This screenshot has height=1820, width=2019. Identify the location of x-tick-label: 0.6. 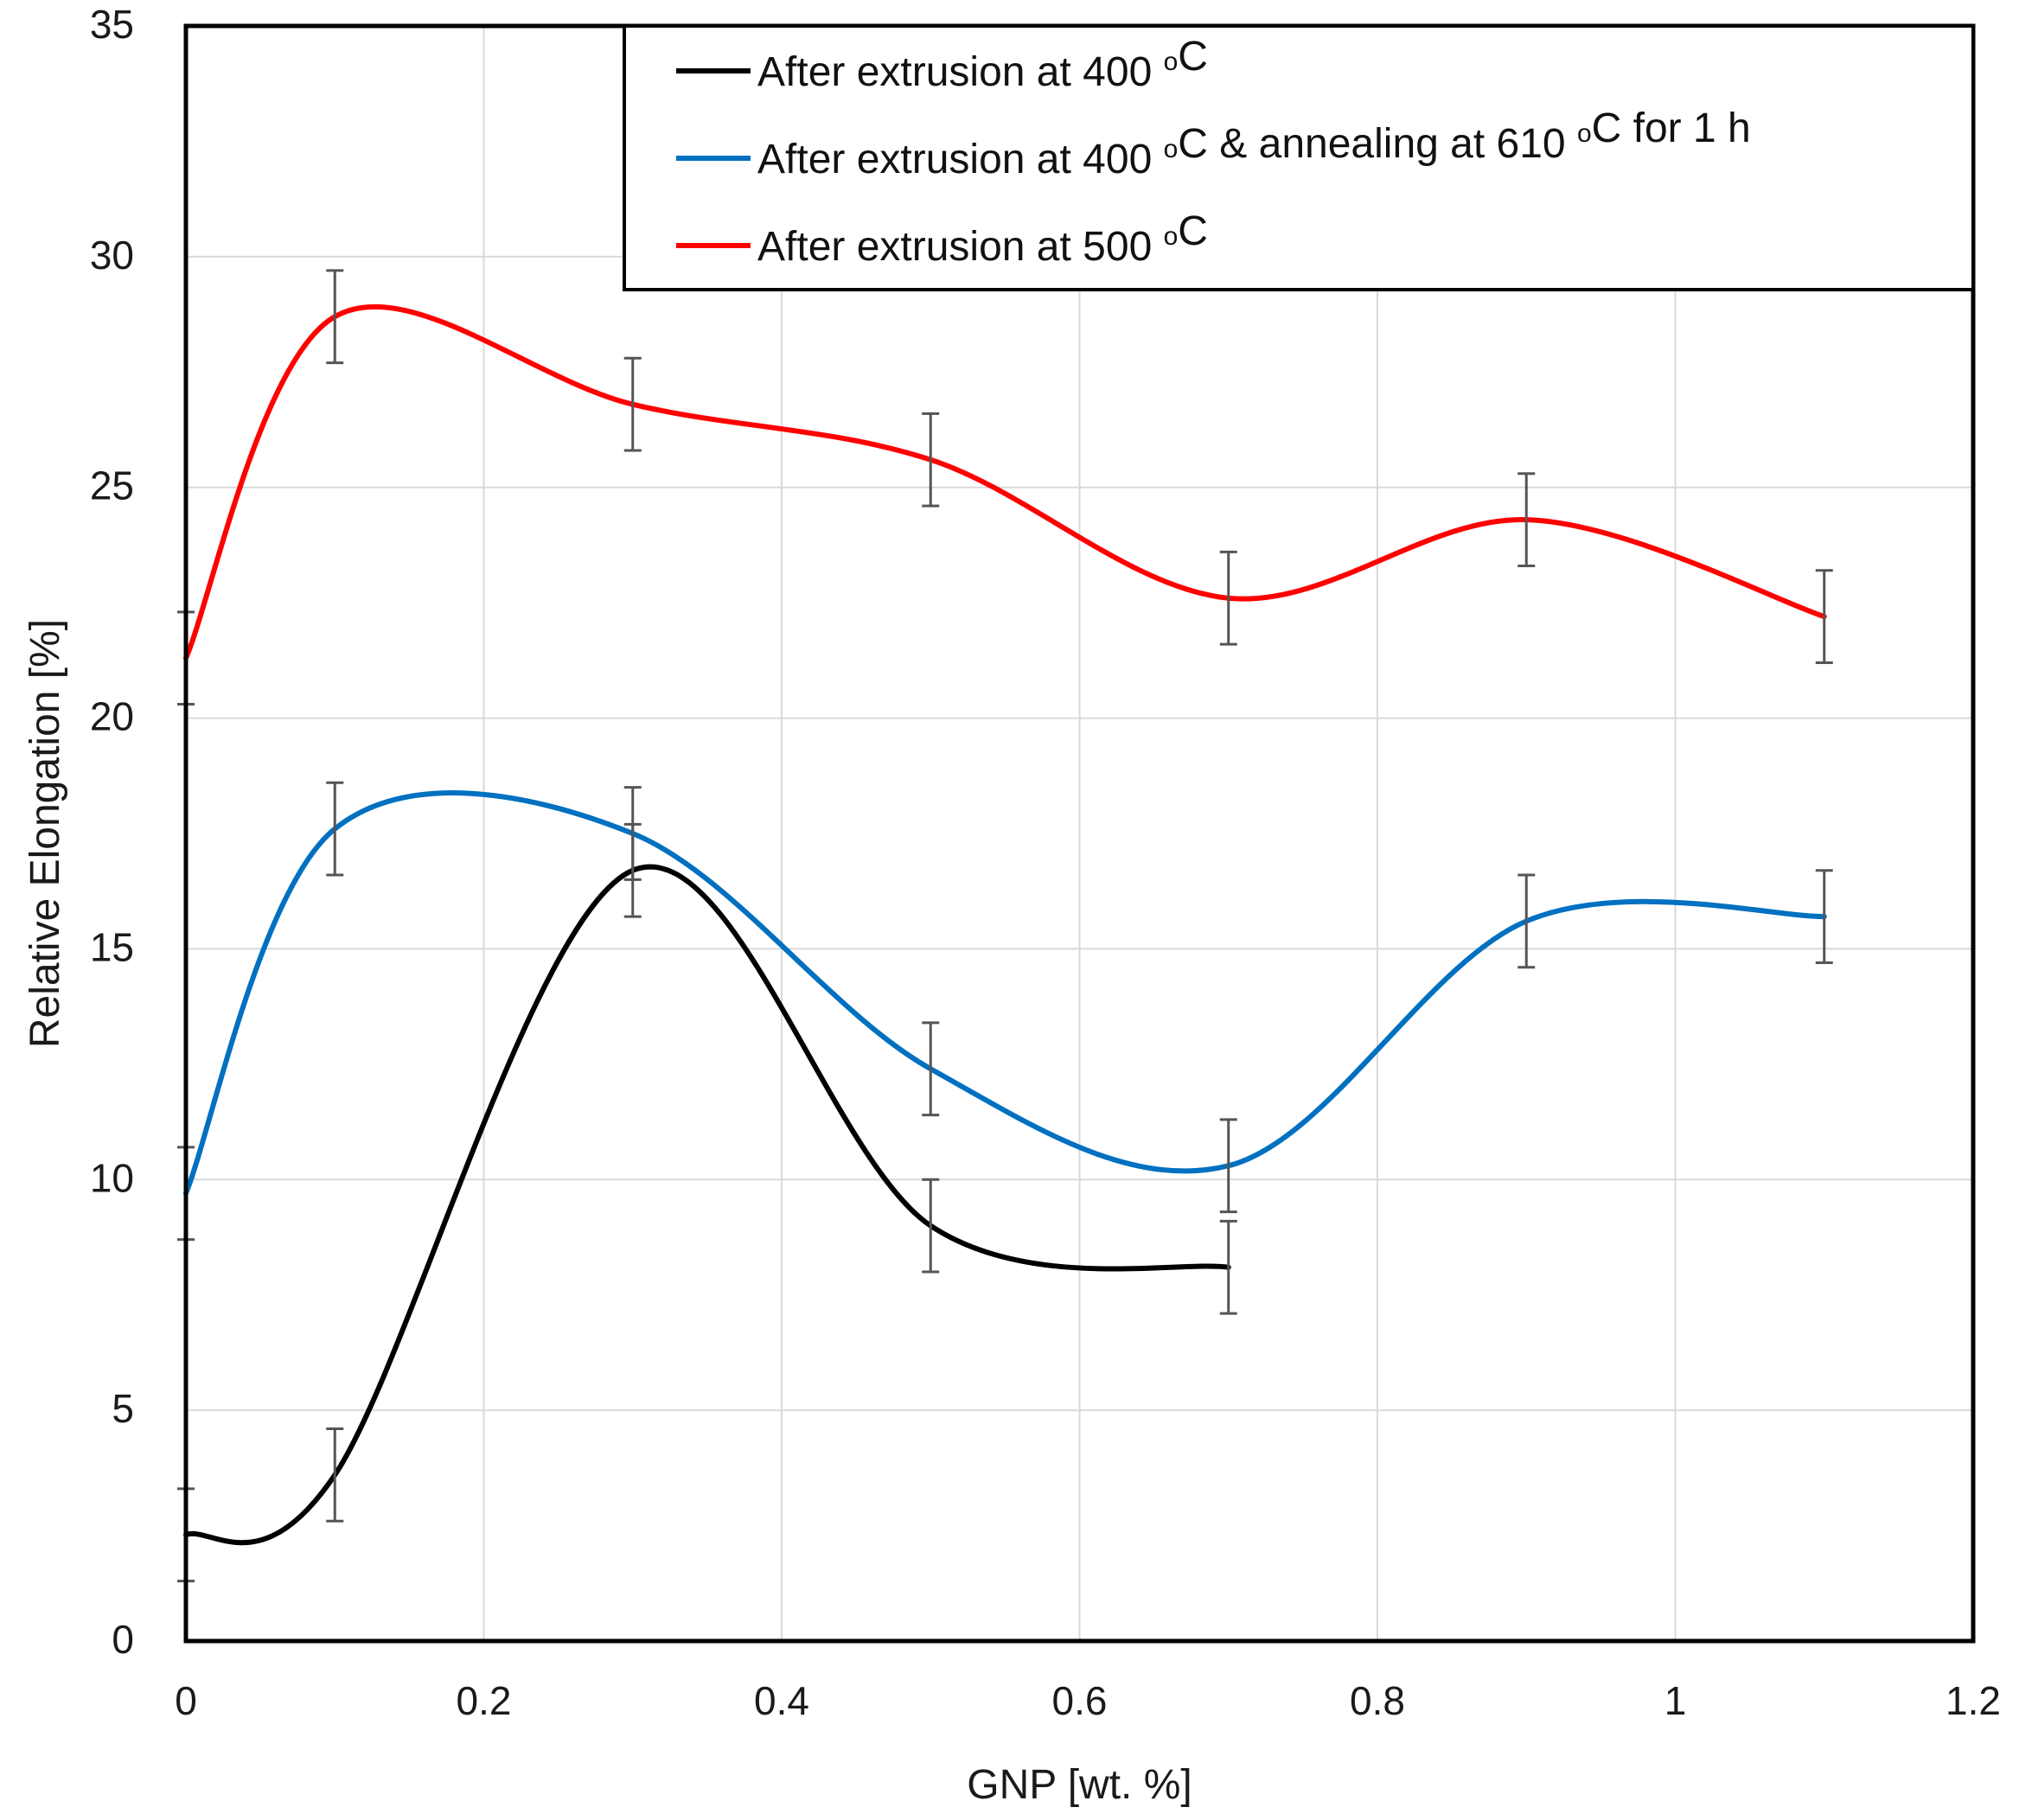
(1080, 1700).